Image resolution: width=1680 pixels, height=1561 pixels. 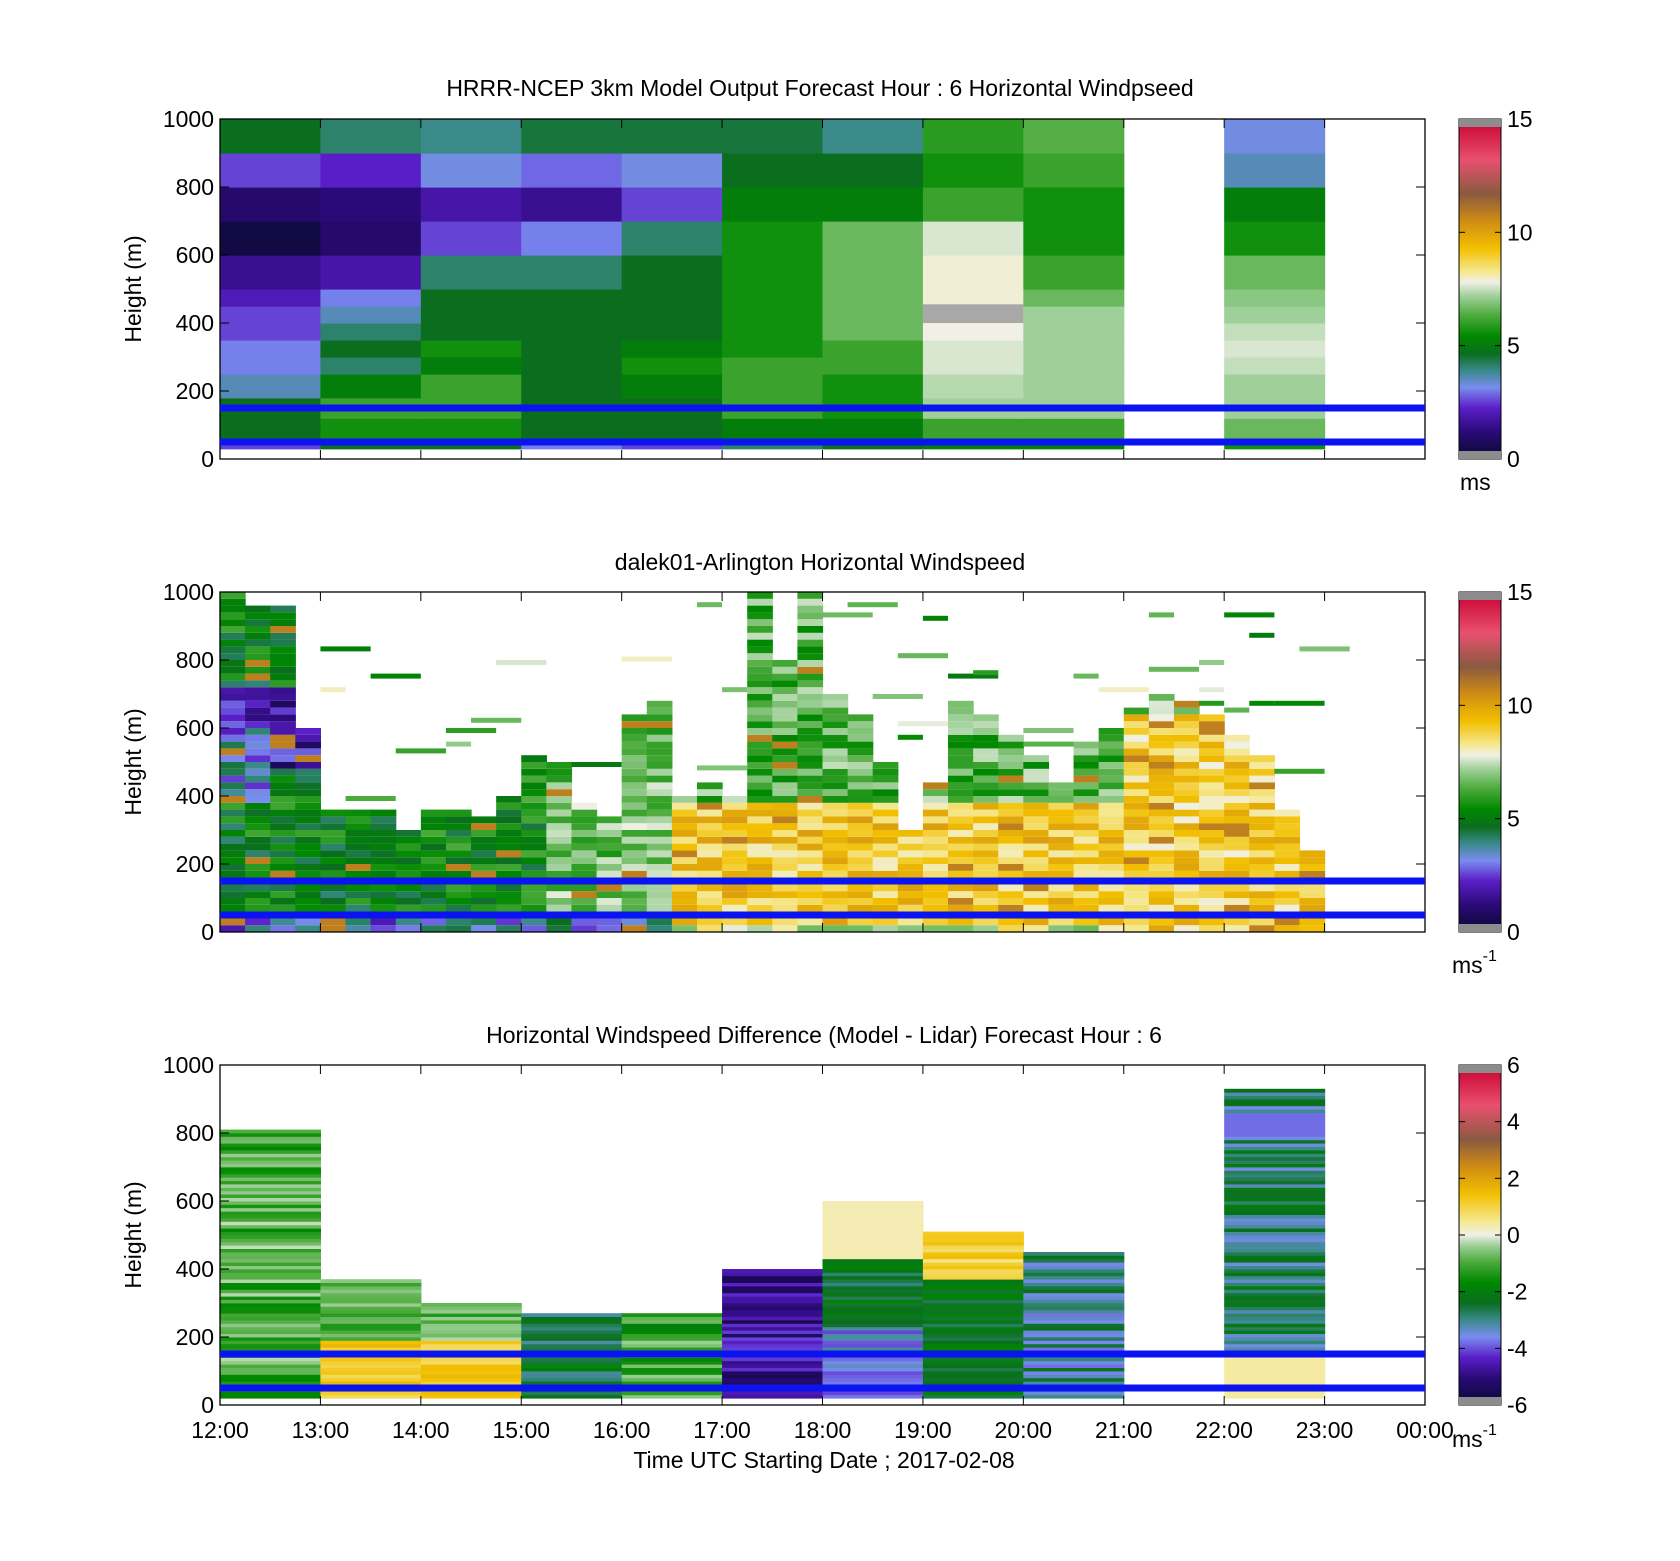 I want to click on colorbar-under-cap, so click(x=1480, y=928).